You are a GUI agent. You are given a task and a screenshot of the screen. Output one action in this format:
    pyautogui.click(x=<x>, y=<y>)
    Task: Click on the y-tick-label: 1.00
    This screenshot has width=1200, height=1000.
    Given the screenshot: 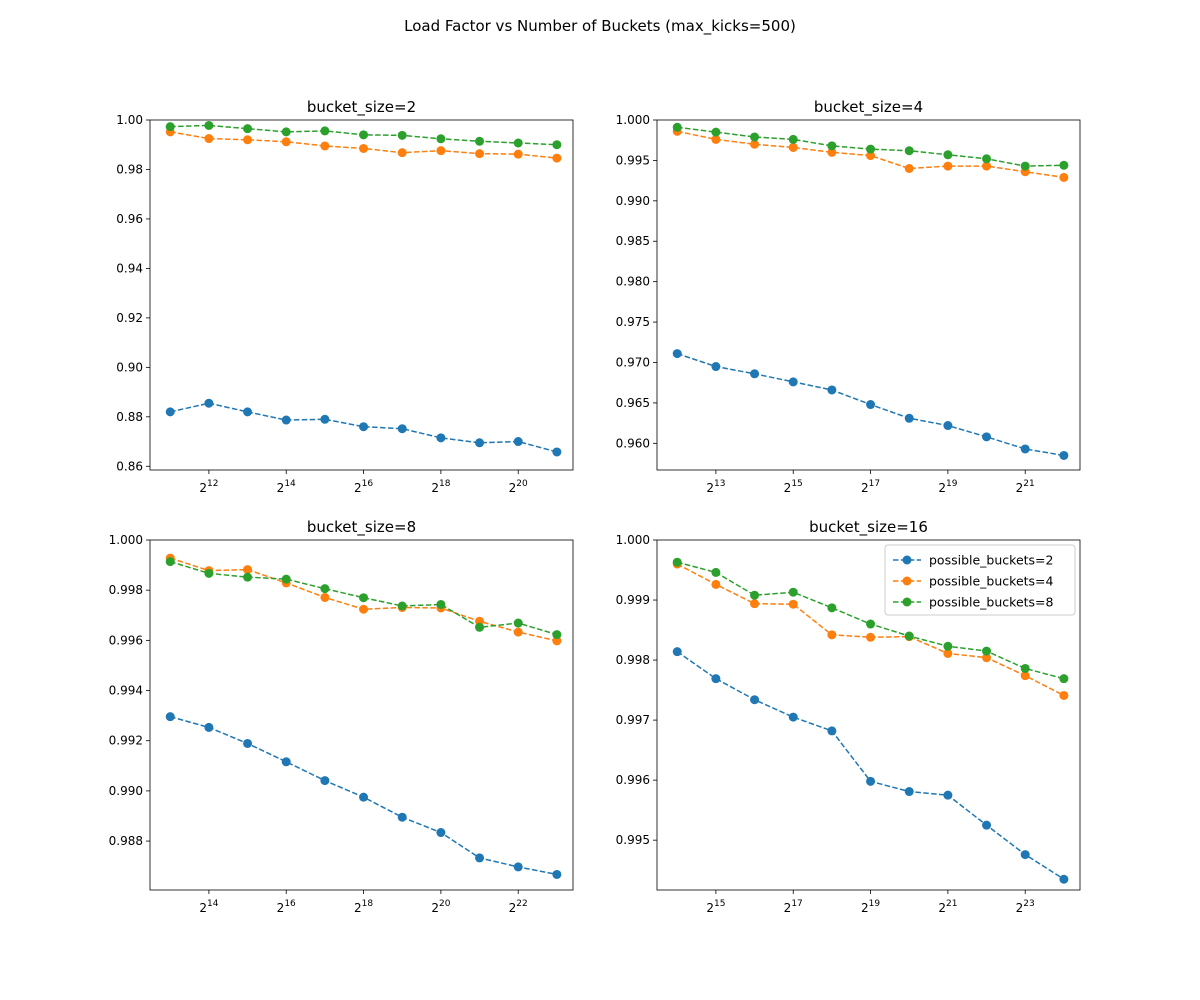 What is the action you would take?
    pyautogui.click(x=129, y=120)
    